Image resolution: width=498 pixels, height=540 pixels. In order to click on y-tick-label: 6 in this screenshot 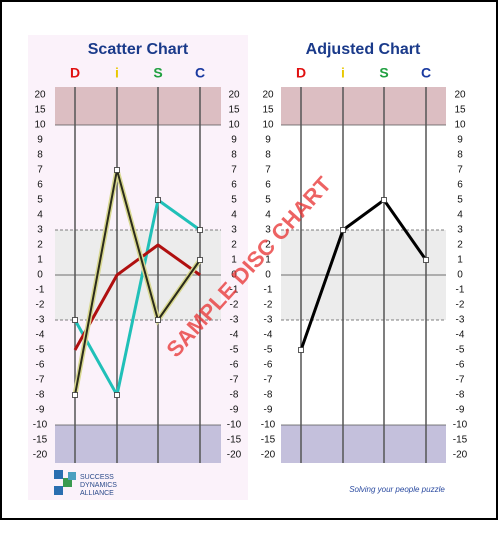, I will do `click(40, 185)`.